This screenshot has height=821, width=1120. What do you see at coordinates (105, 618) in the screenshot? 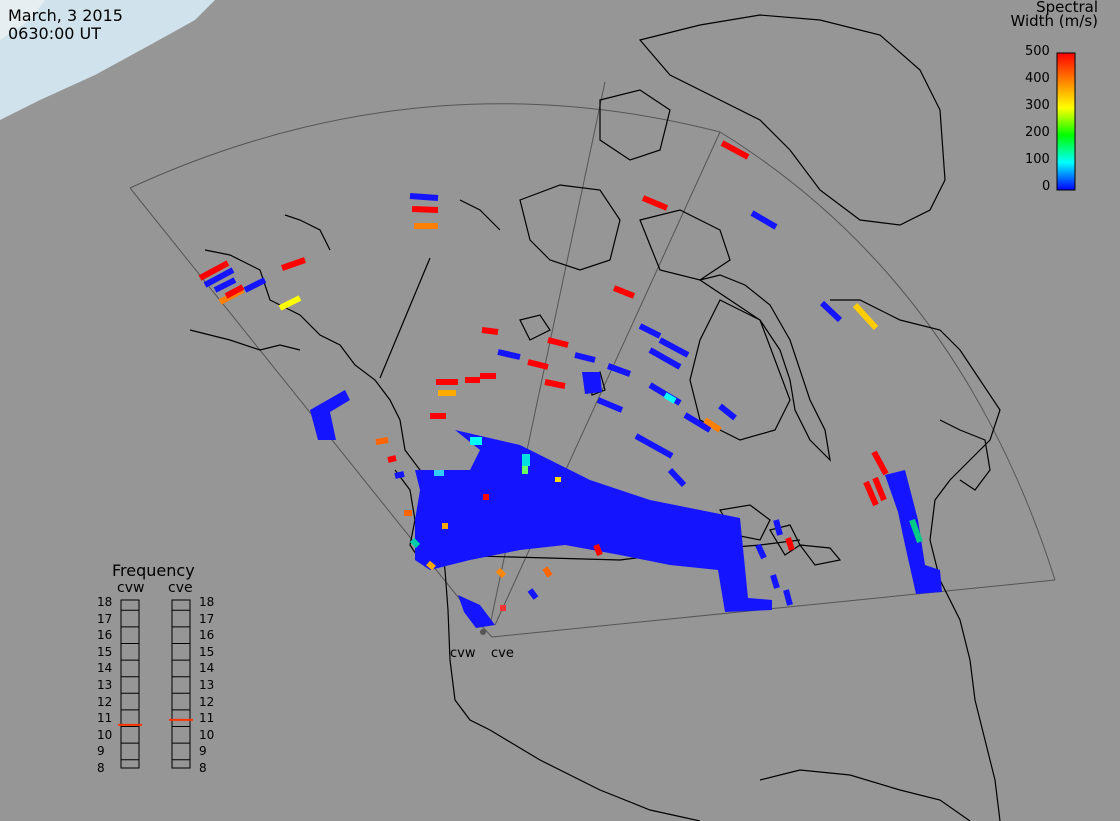
I see `frequency-tick-left: 17` at bounding box center [105, 618].